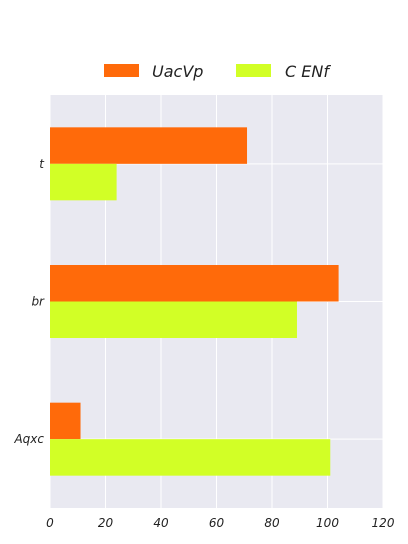 Image resolution: width=408 pixels, height=544 pixels. I want to click on x-tick-label: 40, so click(161, 523).